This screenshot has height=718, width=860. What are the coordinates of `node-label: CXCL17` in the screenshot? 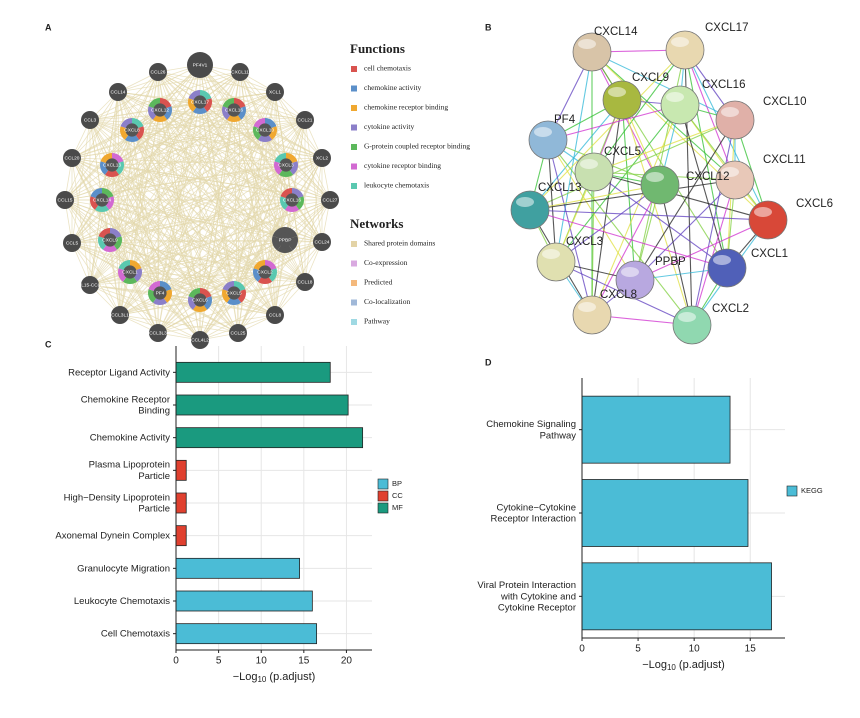 It's located at (726, 28).